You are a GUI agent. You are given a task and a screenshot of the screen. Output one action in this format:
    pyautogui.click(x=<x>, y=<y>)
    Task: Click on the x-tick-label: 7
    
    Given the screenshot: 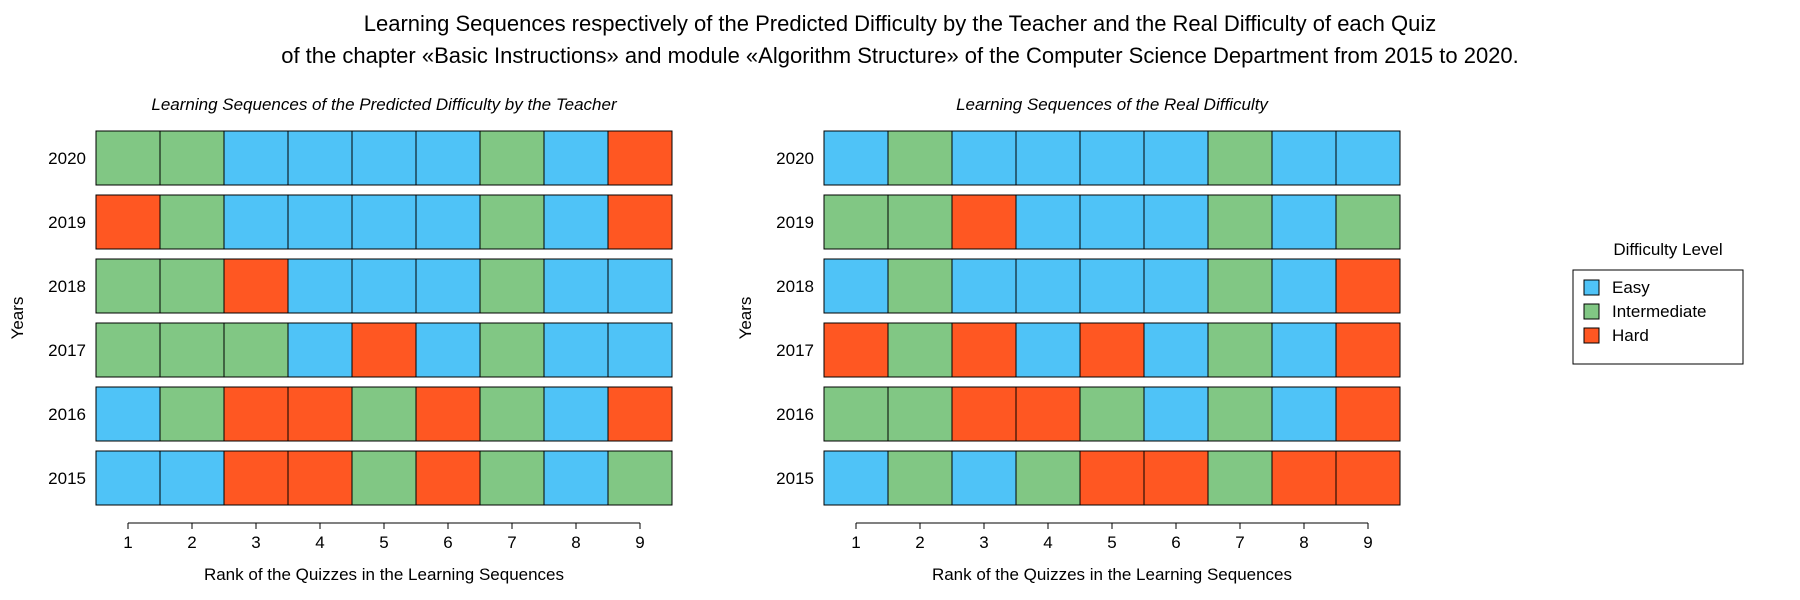 What is the action you would take?
    pyautogui.click(x=1239, y=542)
    